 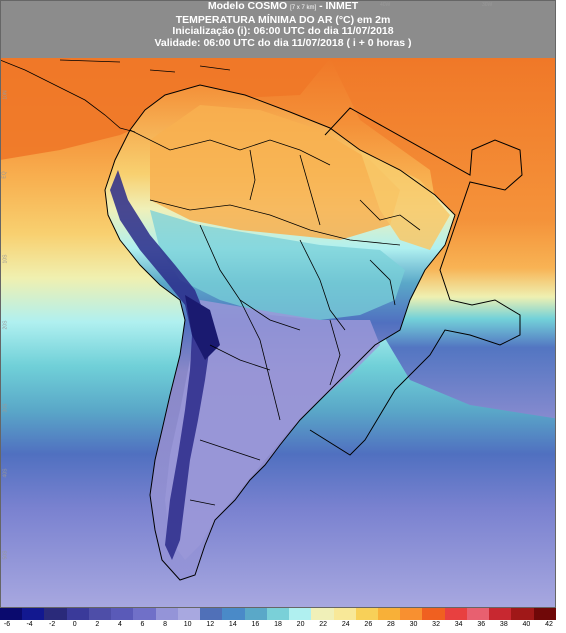 I want to click on northeast-warm-region, so click(x=405, y=200).